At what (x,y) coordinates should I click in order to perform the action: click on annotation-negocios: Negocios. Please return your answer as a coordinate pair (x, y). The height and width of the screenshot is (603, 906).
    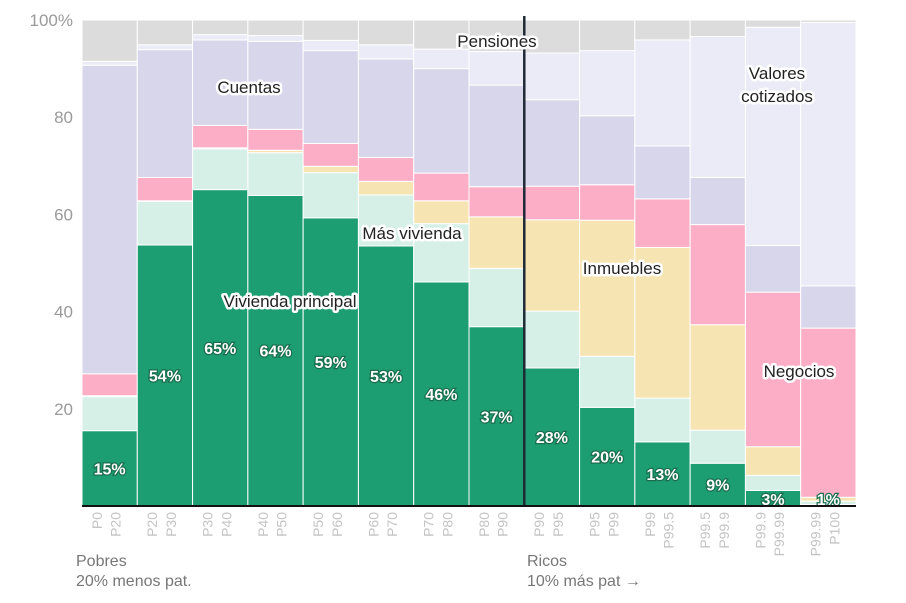
    Looking at the image, I should click on (799, 371).